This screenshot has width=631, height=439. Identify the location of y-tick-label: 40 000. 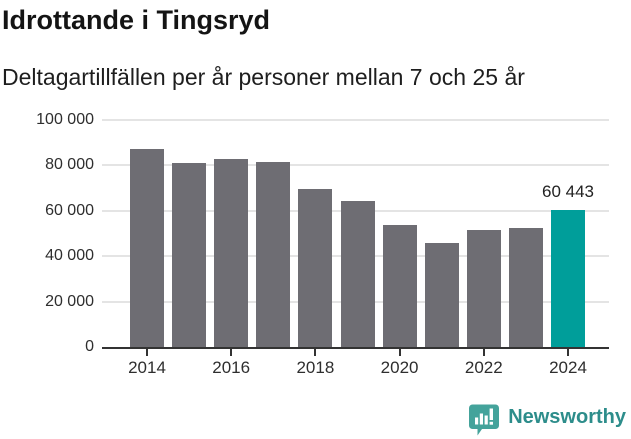
(69, 256).